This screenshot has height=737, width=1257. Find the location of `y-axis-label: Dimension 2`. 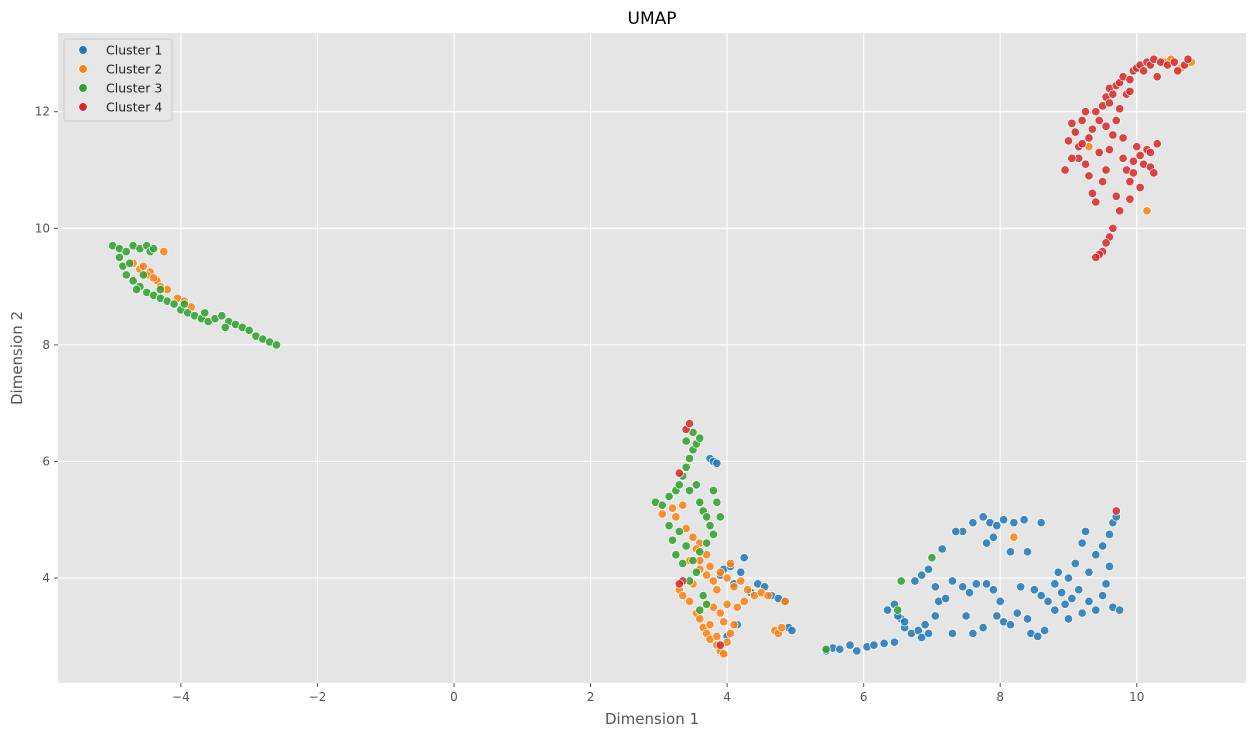

y-axis-label: Dimension 2 is located at coordinates (17, 358).